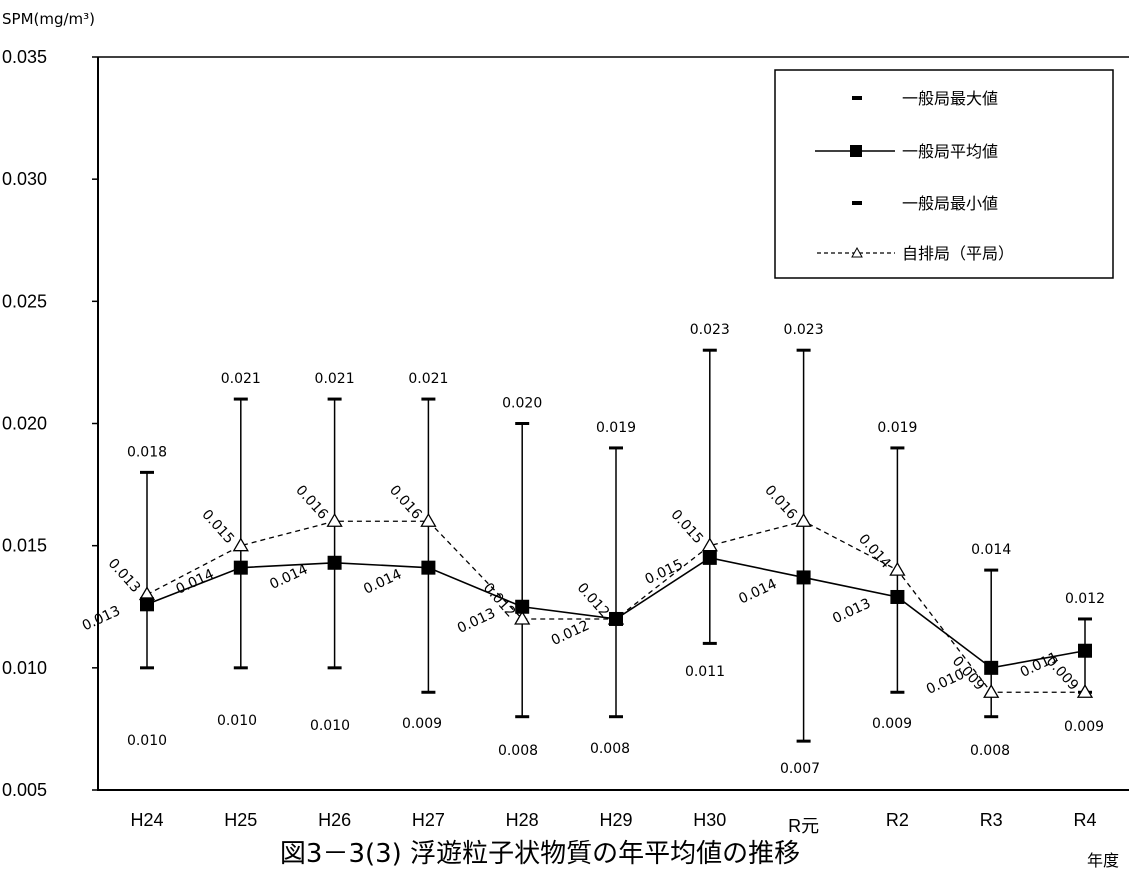  What do you see at coordinates (1084, 820) in the screenshot?
I see `x-tick-label: R4` at bounding box center [1084, 820].